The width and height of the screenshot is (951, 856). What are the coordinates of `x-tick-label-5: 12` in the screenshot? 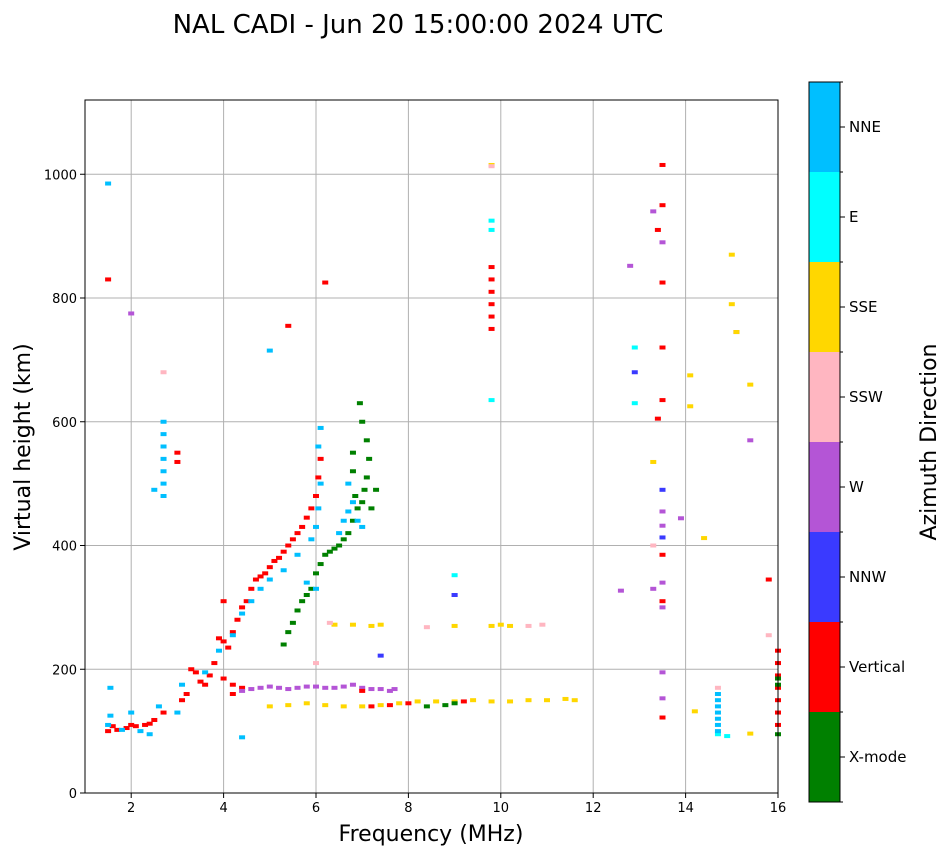 It's located at (593, 808).